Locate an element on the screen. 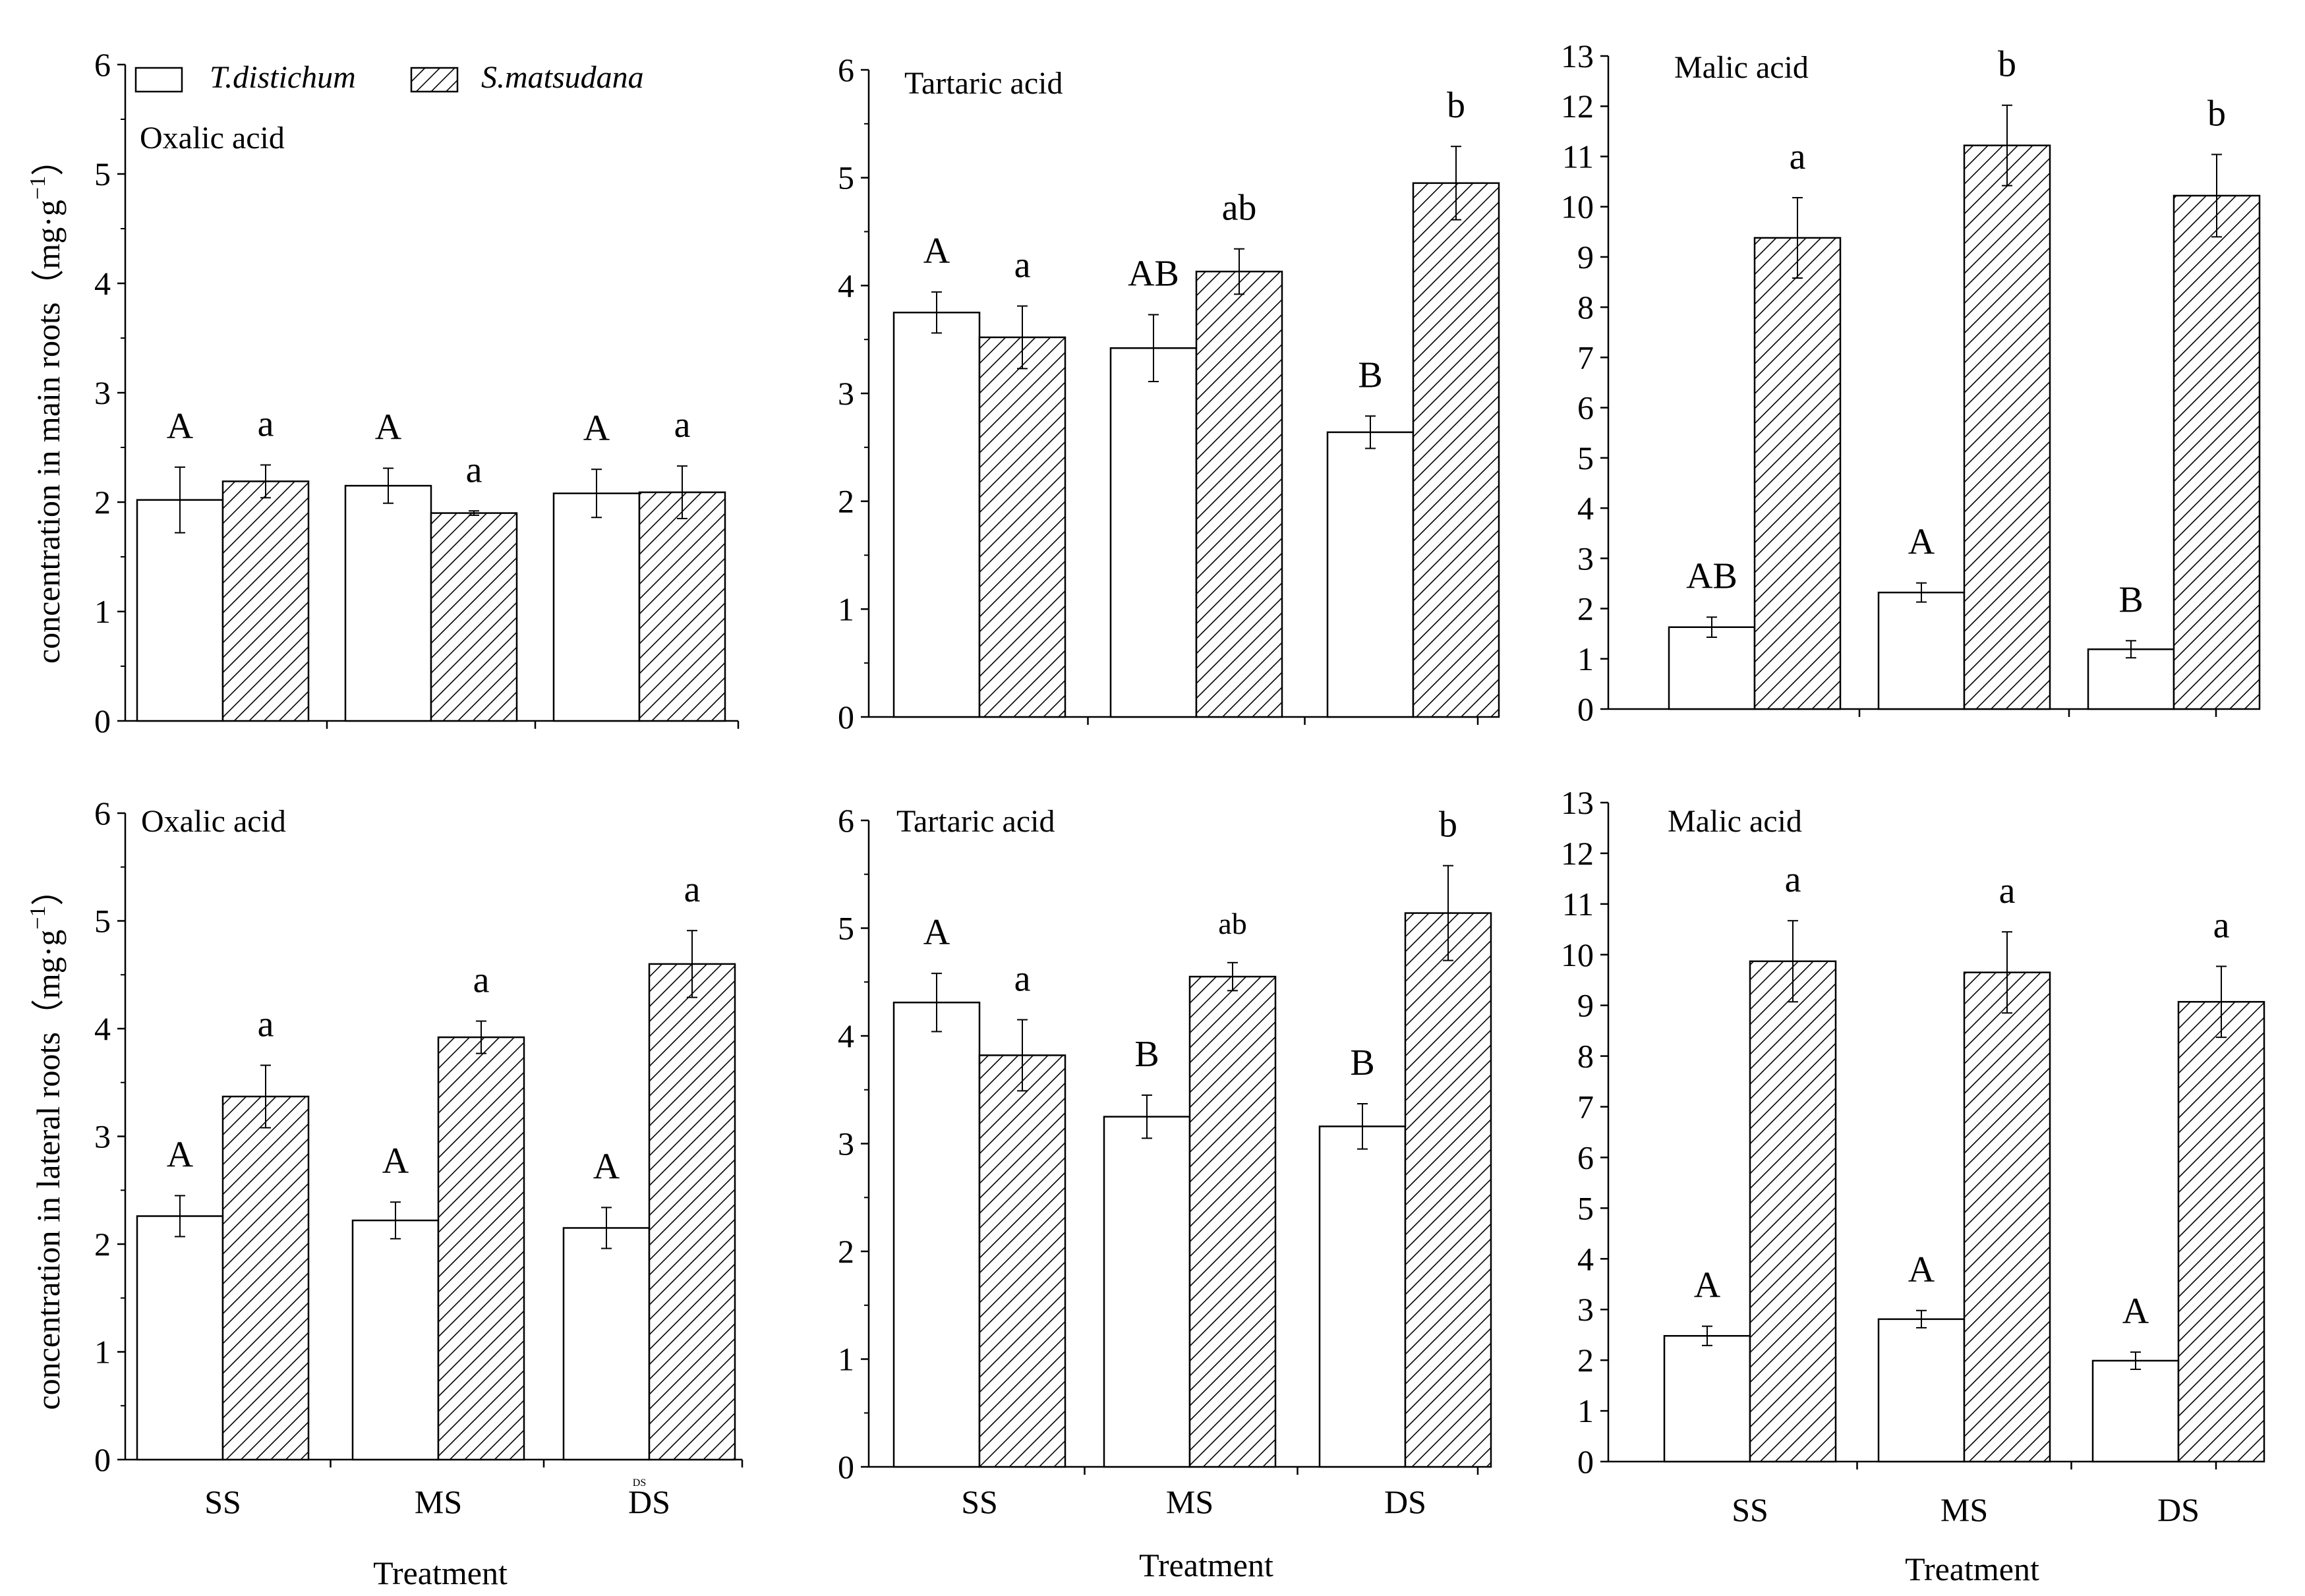 Image resolution: width=2305 pixels, height=1596 pixels. y-tick-label: 10 is located at coordinates (1577, 207).